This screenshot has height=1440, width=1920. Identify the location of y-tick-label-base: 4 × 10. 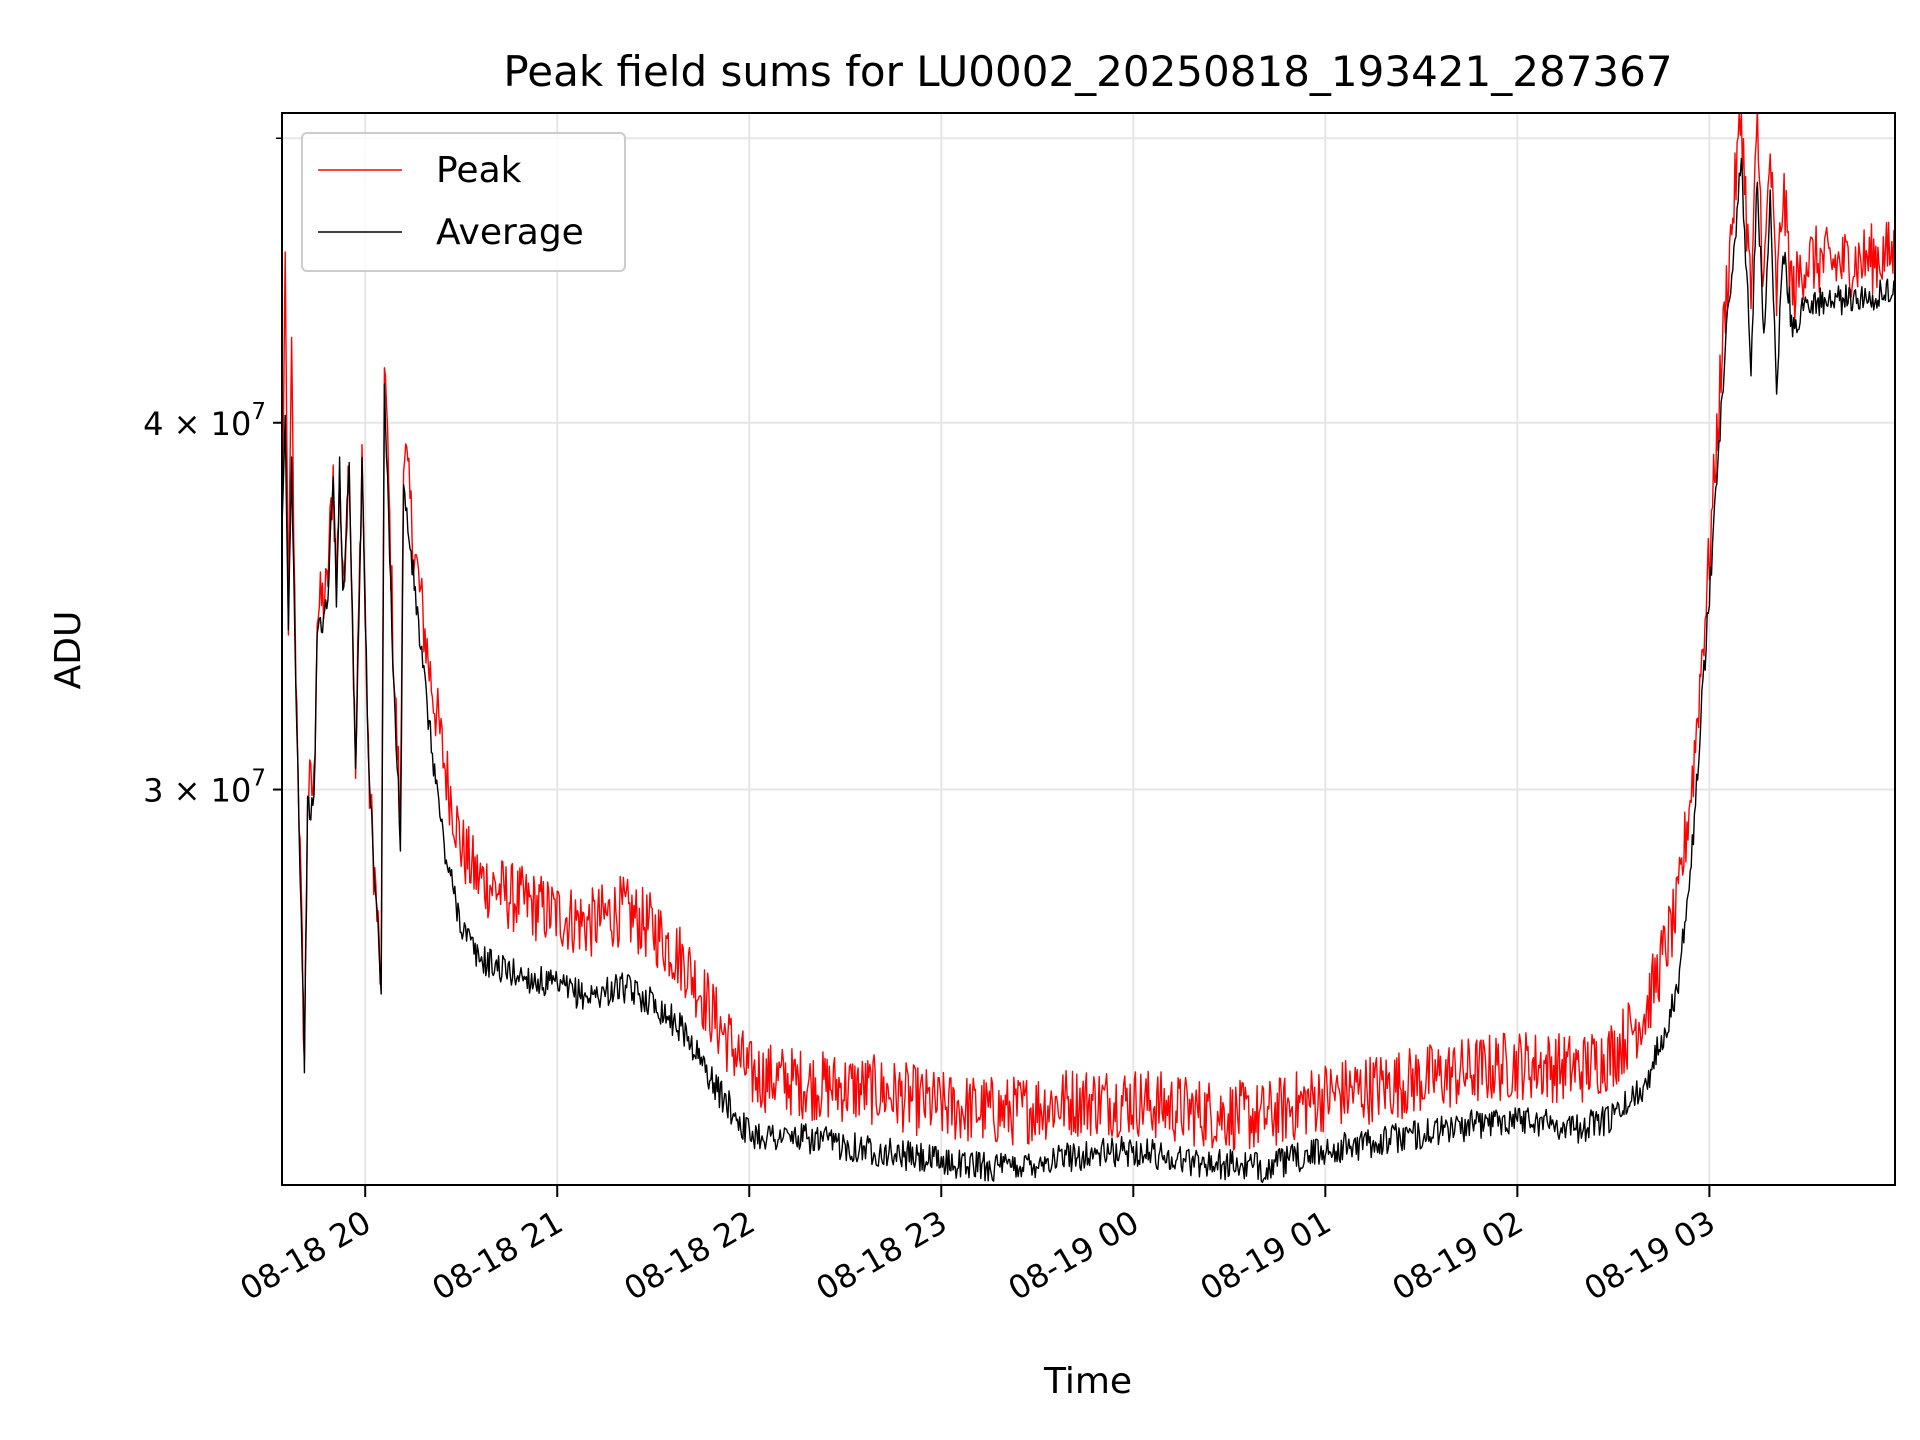
(197, 424).